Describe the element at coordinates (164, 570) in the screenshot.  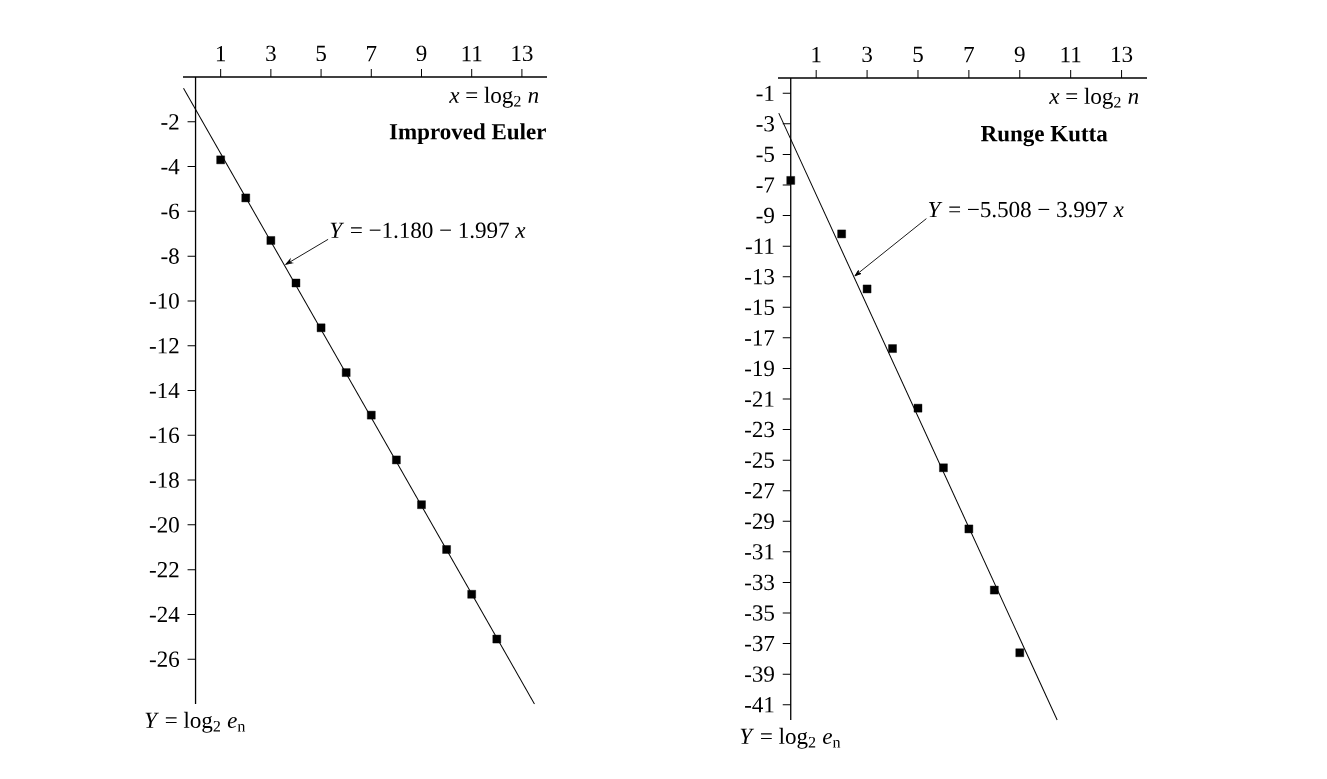
I see `y-tick-label: -22` at that location.